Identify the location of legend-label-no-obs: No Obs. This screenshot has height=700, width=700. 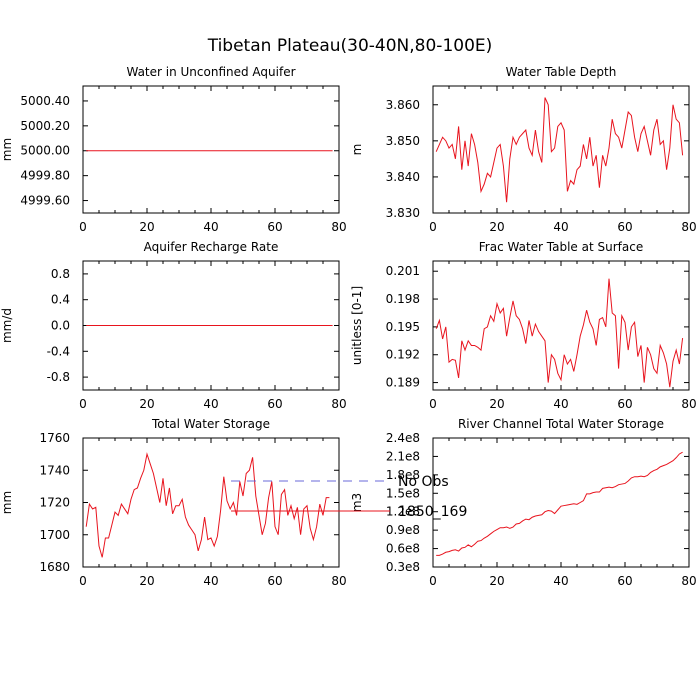
(423, 482).